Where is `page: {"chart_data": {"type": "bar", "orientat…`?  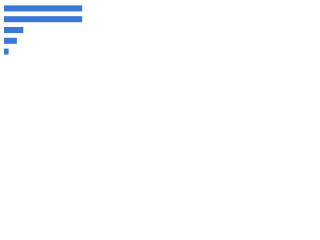
page: {"chart_data": {"type": "bar", "orientat… is located at coordinates (50, 35).